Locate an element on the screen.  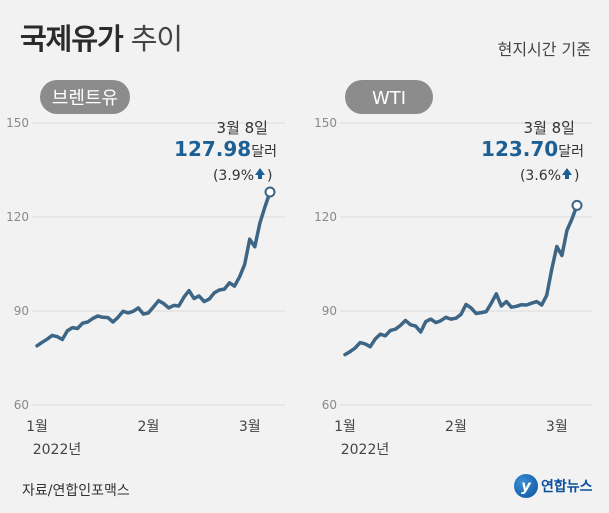
time-basis-note: 현지시간 기준 is located at coordinates (544, 49).